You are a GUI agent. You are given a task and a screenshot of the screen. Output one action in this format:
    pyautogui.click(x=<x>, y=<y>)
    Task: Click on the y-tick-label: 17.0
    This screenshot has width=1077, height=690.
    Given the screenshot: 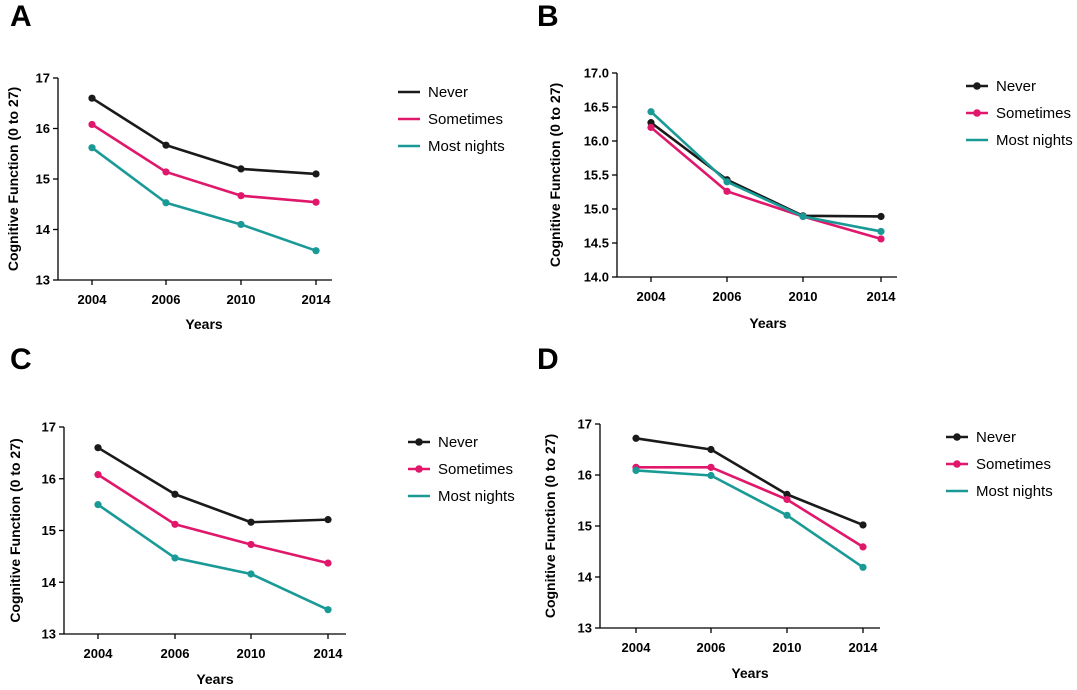 What is the action you would take?
    pyautogui.click(x=596, y=73)
    